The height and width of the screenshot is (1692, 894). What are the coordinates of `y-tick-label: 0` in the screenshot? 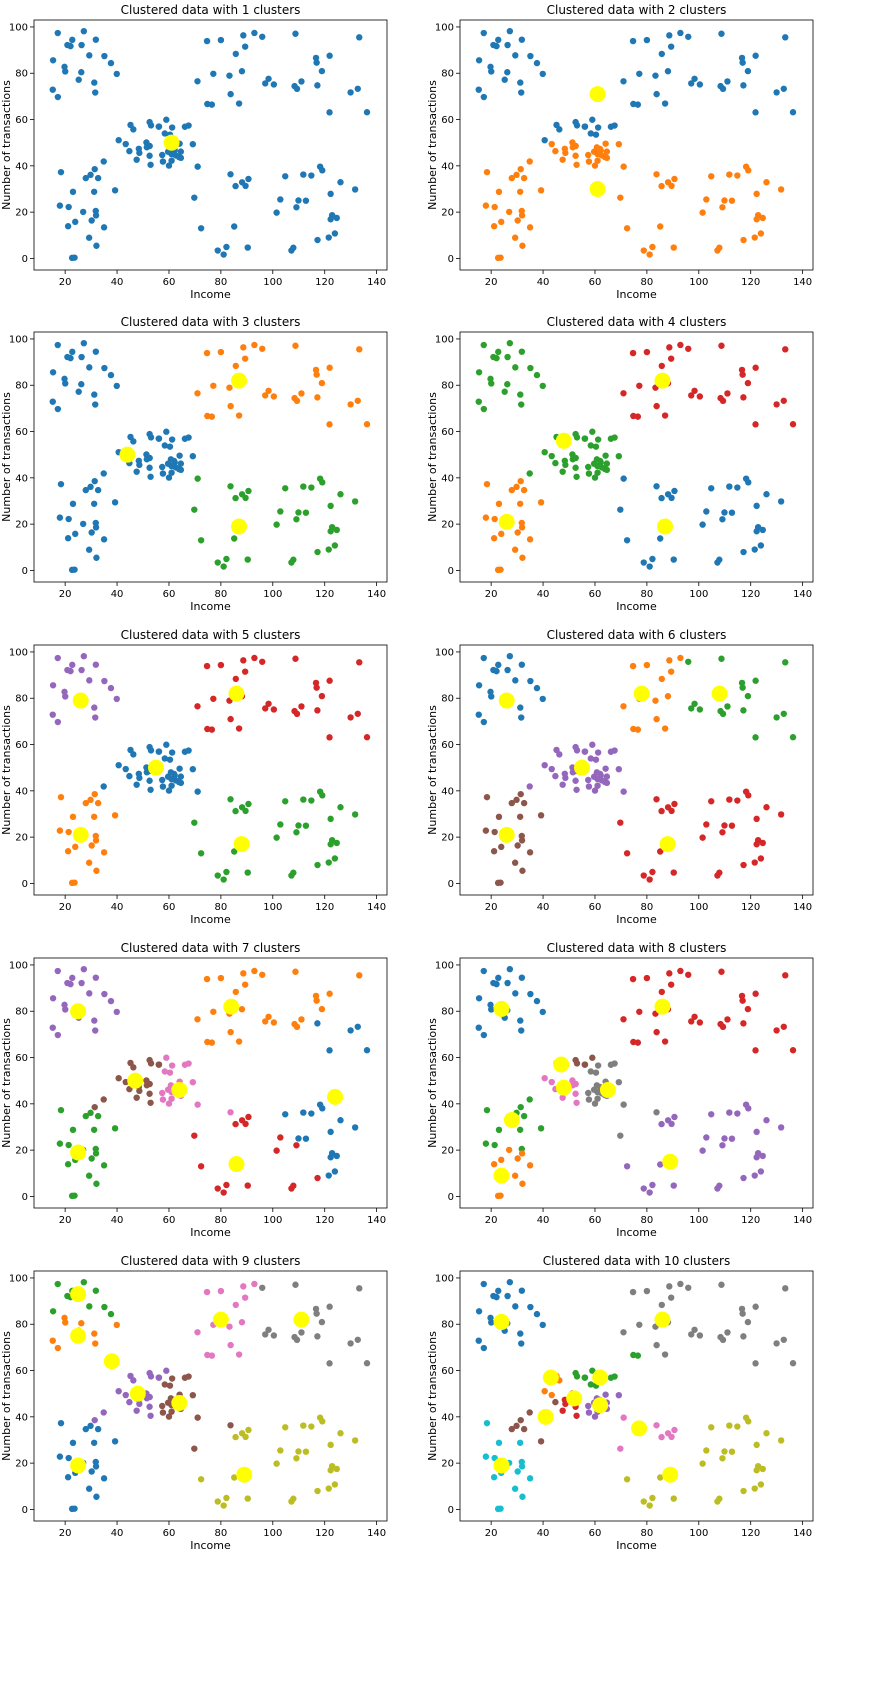 It's located at (25, 884).